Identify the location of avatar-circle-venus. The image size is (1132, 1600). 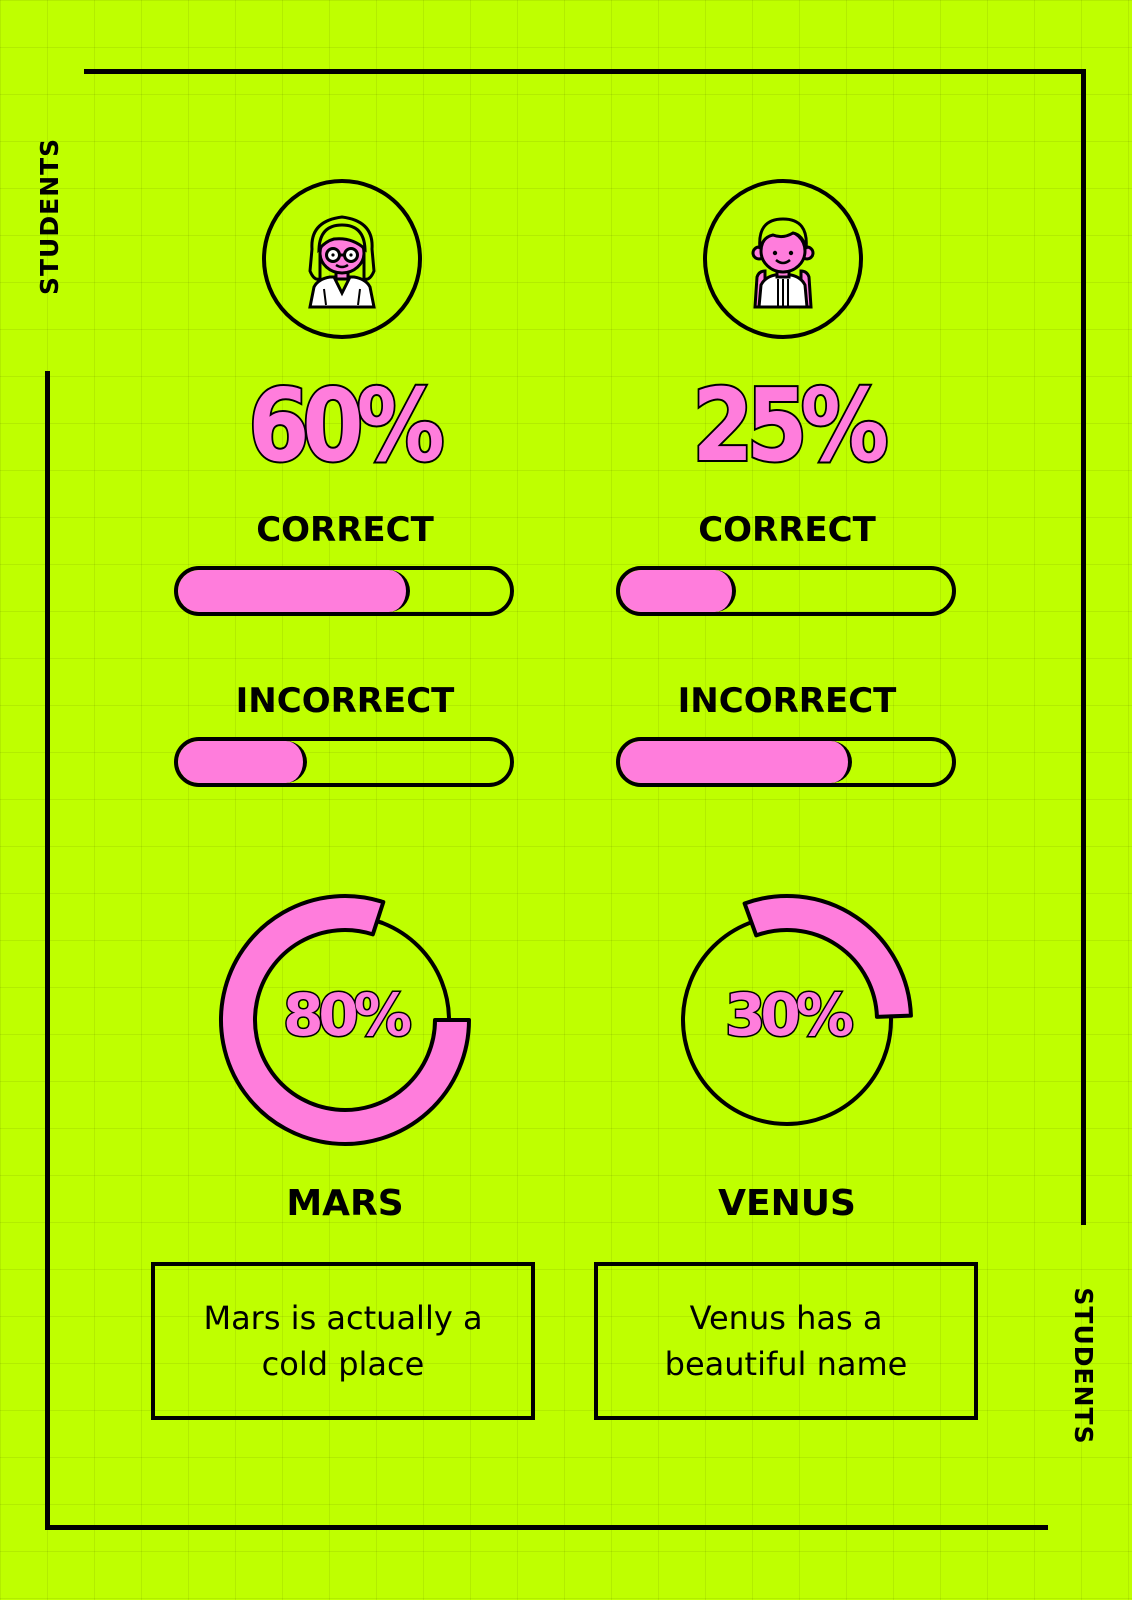
(783, 259).